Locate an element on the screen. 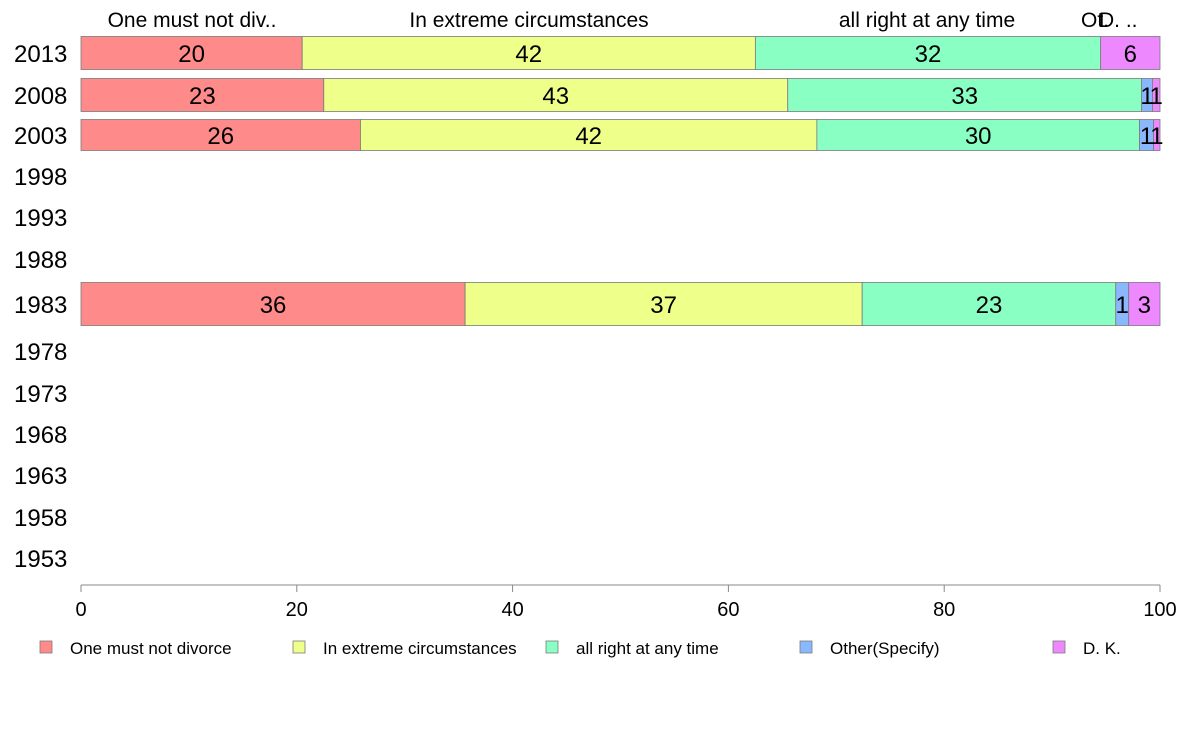 Image resolution: width=1188 pixels, height=736 pixels. data-label: 30 is located at coordinates (978, 136).